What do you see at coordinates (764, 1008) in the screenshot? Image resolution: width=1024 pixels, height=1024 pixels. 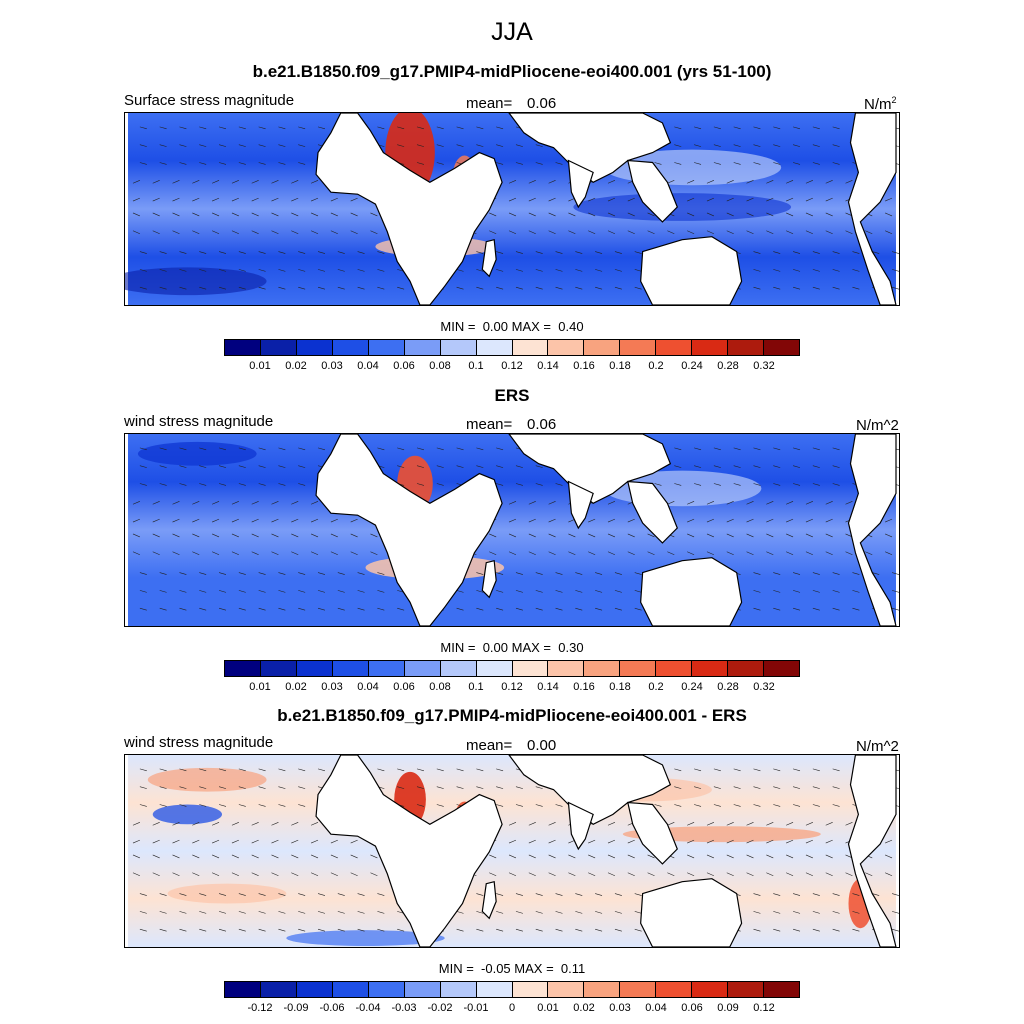 I see `colorbar-tick-label: 0.12` at bounding box center [764, 1008].